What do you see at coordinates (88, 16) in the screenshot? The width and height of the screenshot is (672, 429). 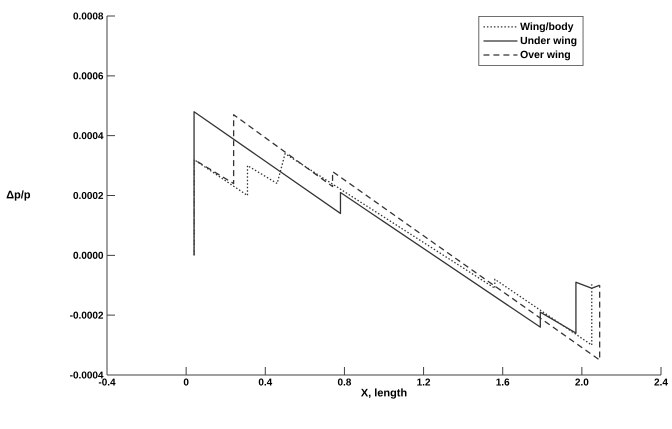 I see `y-tick-label: 0.0008` at bounding box center [88, 16].